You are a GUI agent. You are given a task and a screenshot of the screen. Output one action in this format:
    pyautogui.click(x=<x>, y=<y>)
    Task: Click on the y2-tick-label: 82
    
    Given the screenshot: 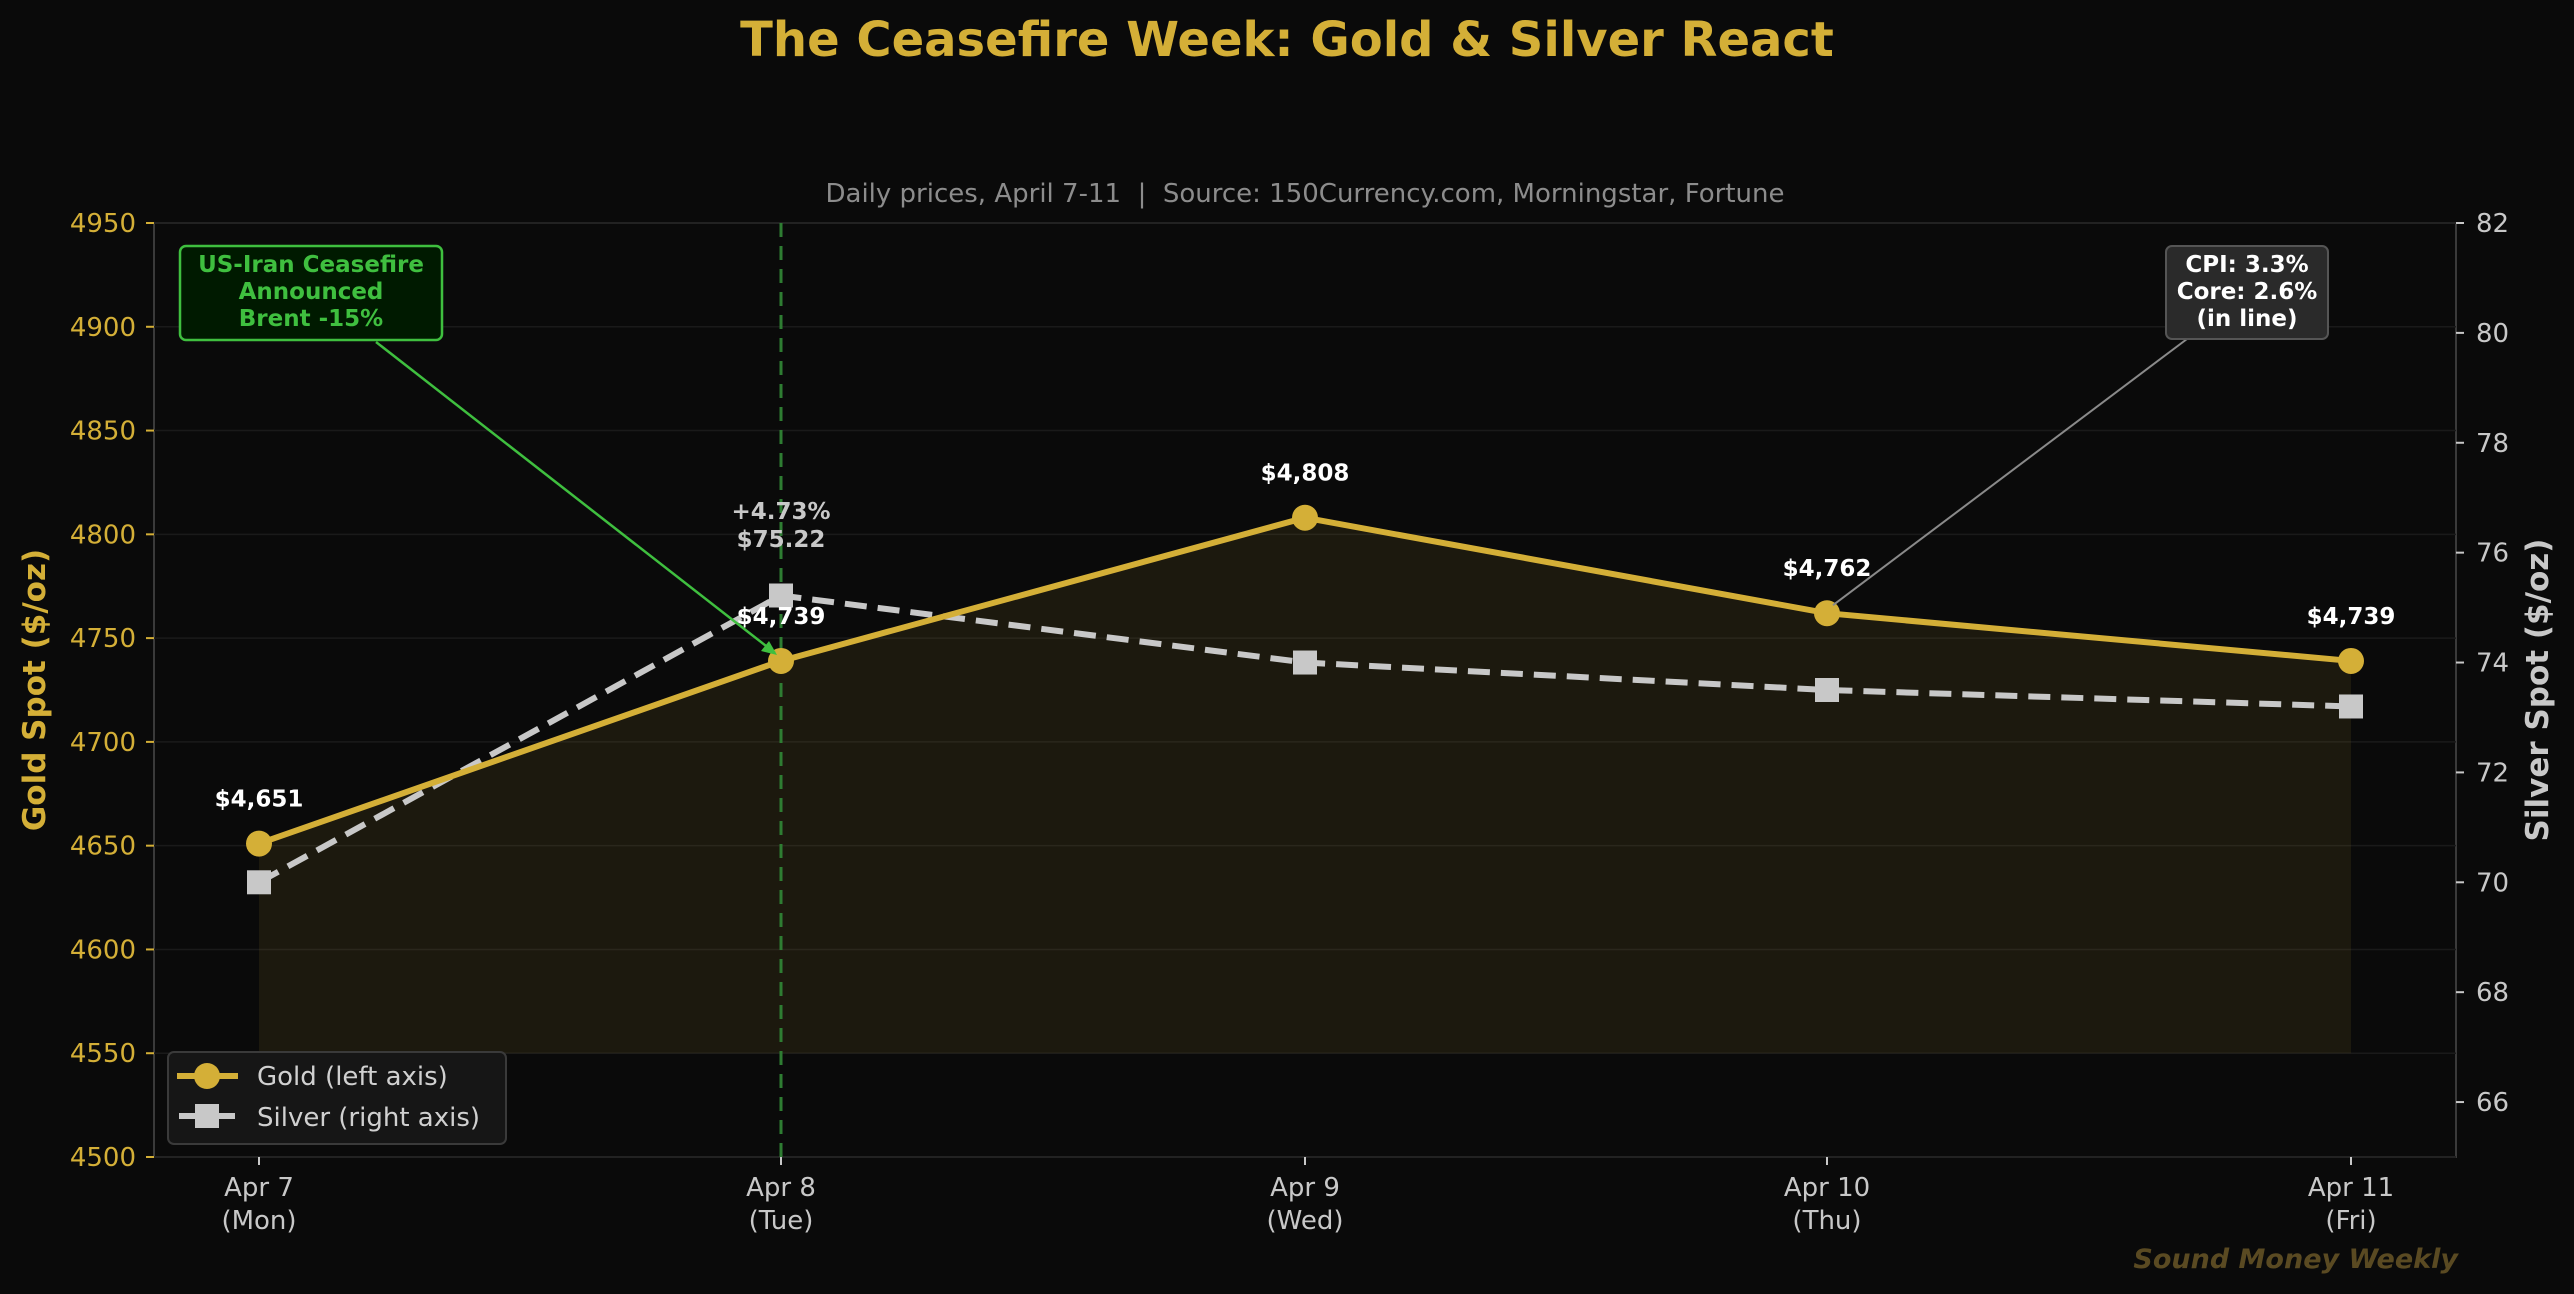 What is the action you would take?
    pyautogui.click(x=2492, y=224)
    